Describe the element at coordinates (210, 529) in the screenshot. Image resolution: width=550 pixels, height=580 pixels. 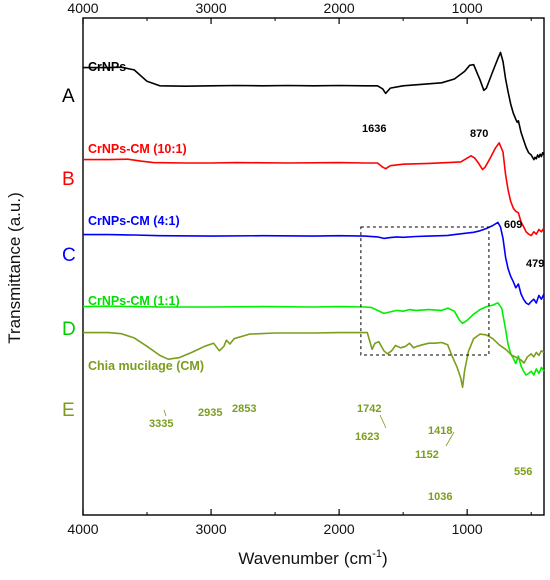
I see `x-tick-label-bottom: 3000` at that location.